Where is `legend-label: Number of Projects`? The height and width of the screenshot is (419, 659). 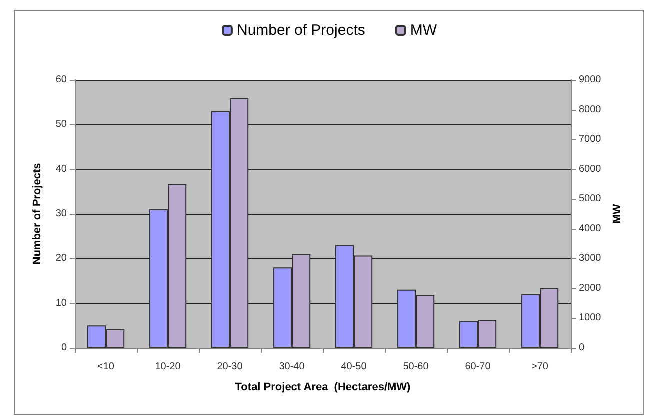
legend-label: Number of Projects is located at coordinates (301, 30).